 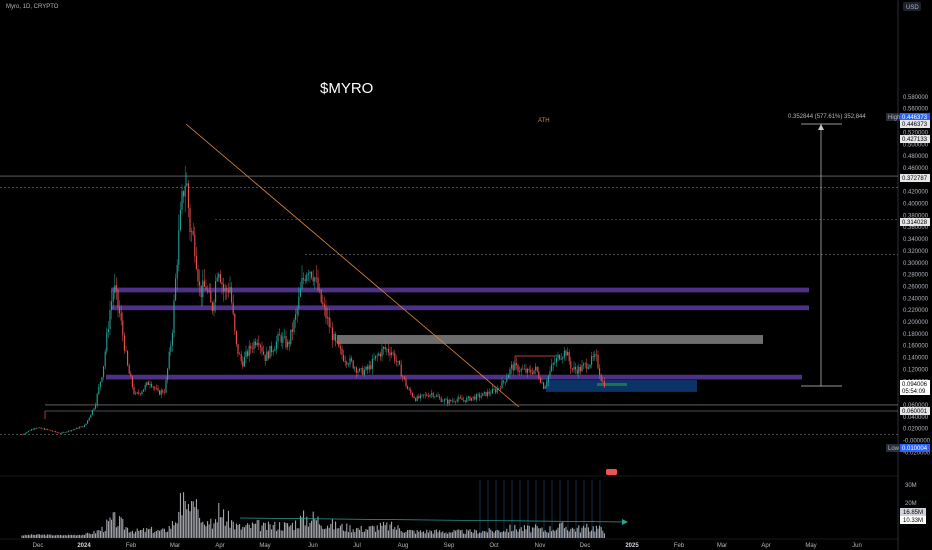 I want to click on currency-badge-box, so click(x=912, y=6).